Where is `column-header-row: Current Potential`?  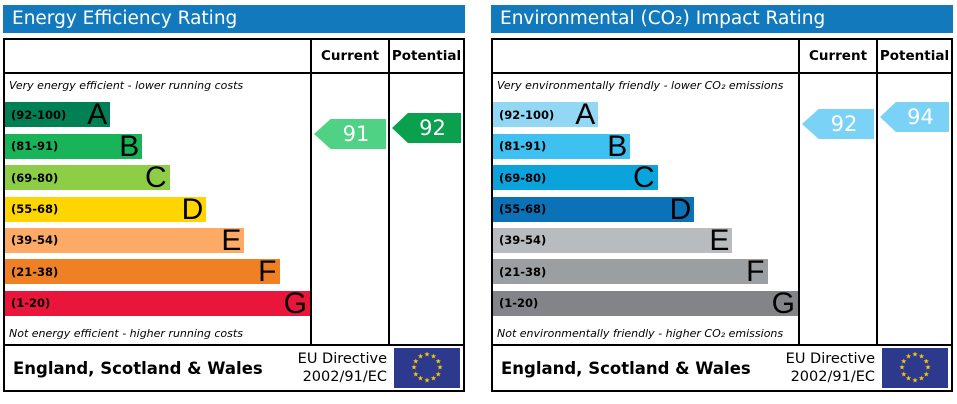 column-header-row: Current Potential is located at coordinates (234, 57).